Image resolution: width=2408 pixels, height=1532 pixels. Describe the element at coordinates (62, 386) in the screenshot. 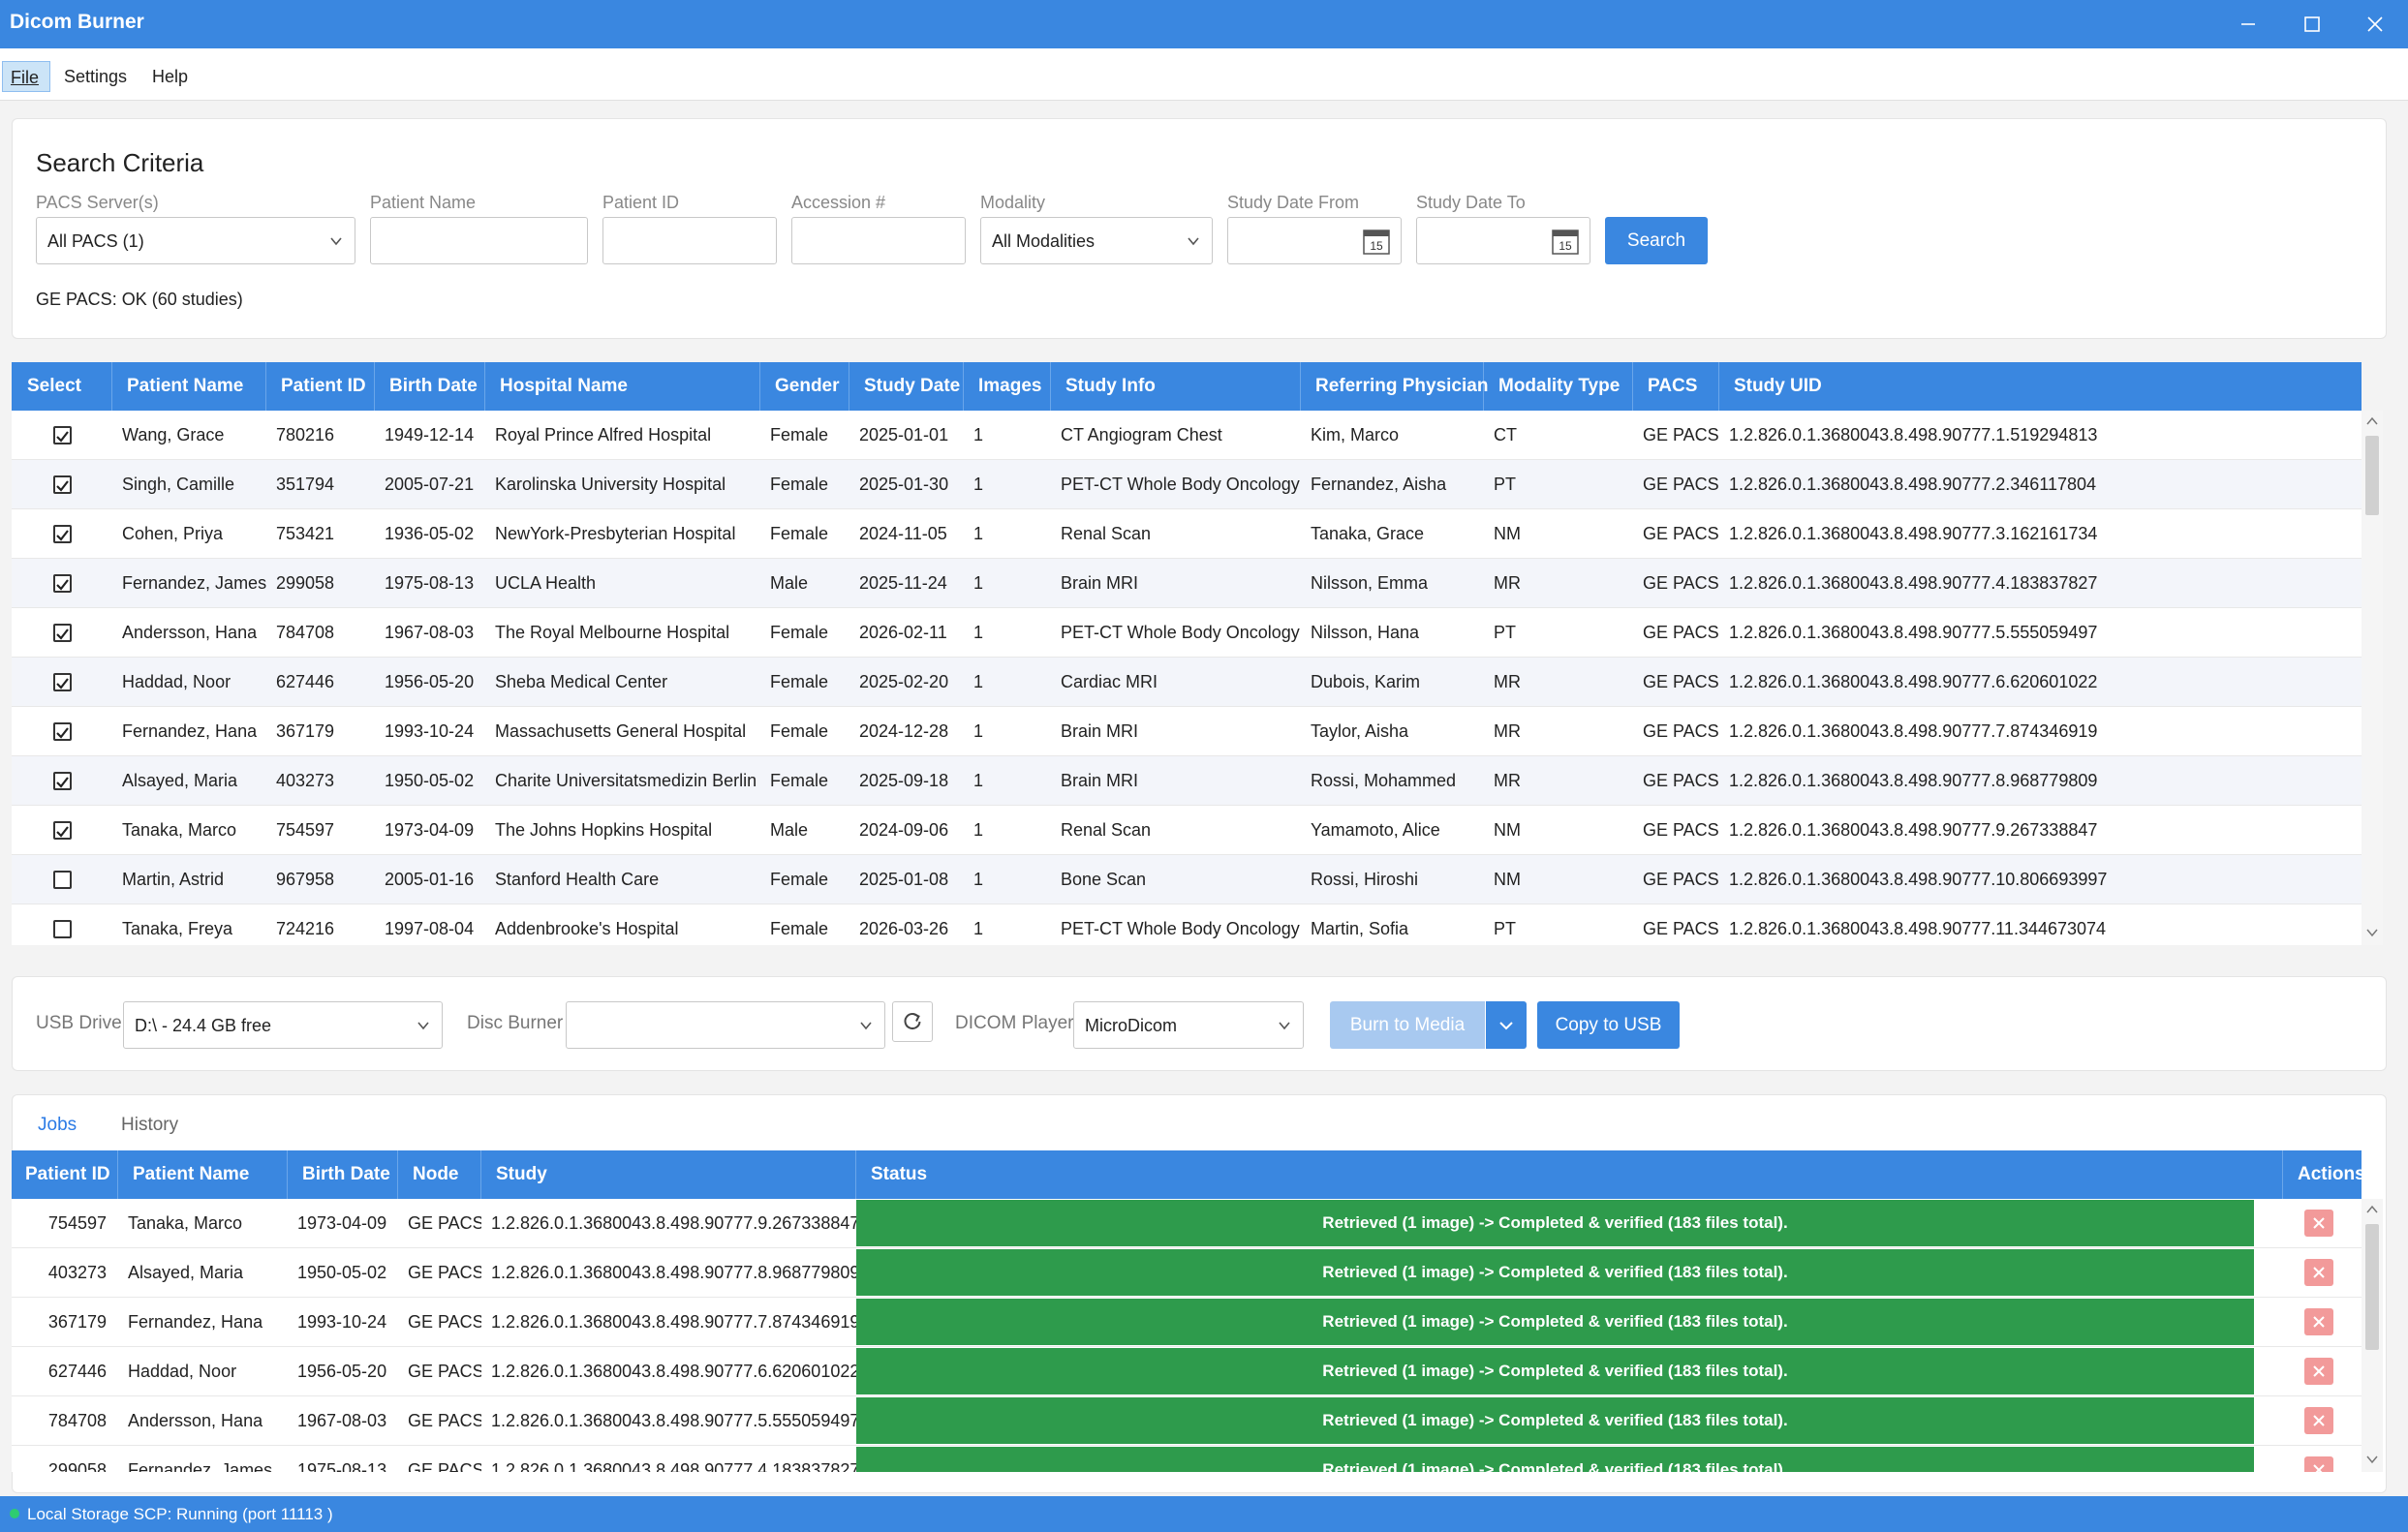

I see `col-select: Select` at that location.